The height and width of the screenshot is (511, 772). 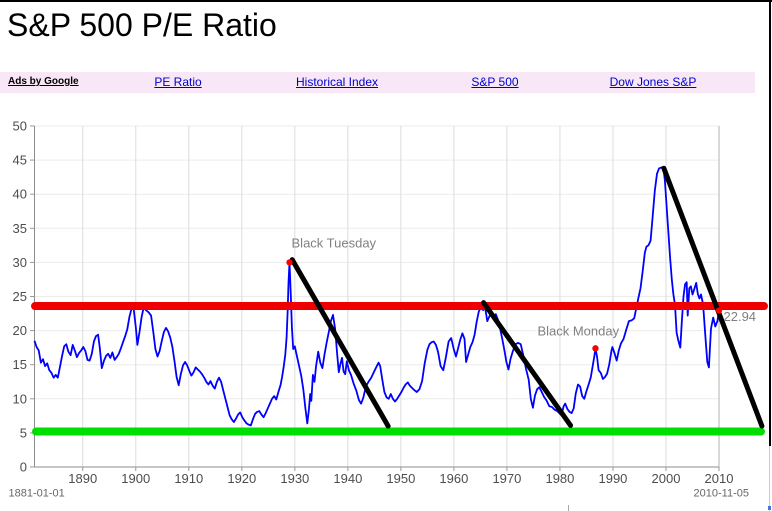 What do you see at coordinates (340, 343) in the screenshot?
I see `trend-1929-crash` at bounding box center [340, 343].